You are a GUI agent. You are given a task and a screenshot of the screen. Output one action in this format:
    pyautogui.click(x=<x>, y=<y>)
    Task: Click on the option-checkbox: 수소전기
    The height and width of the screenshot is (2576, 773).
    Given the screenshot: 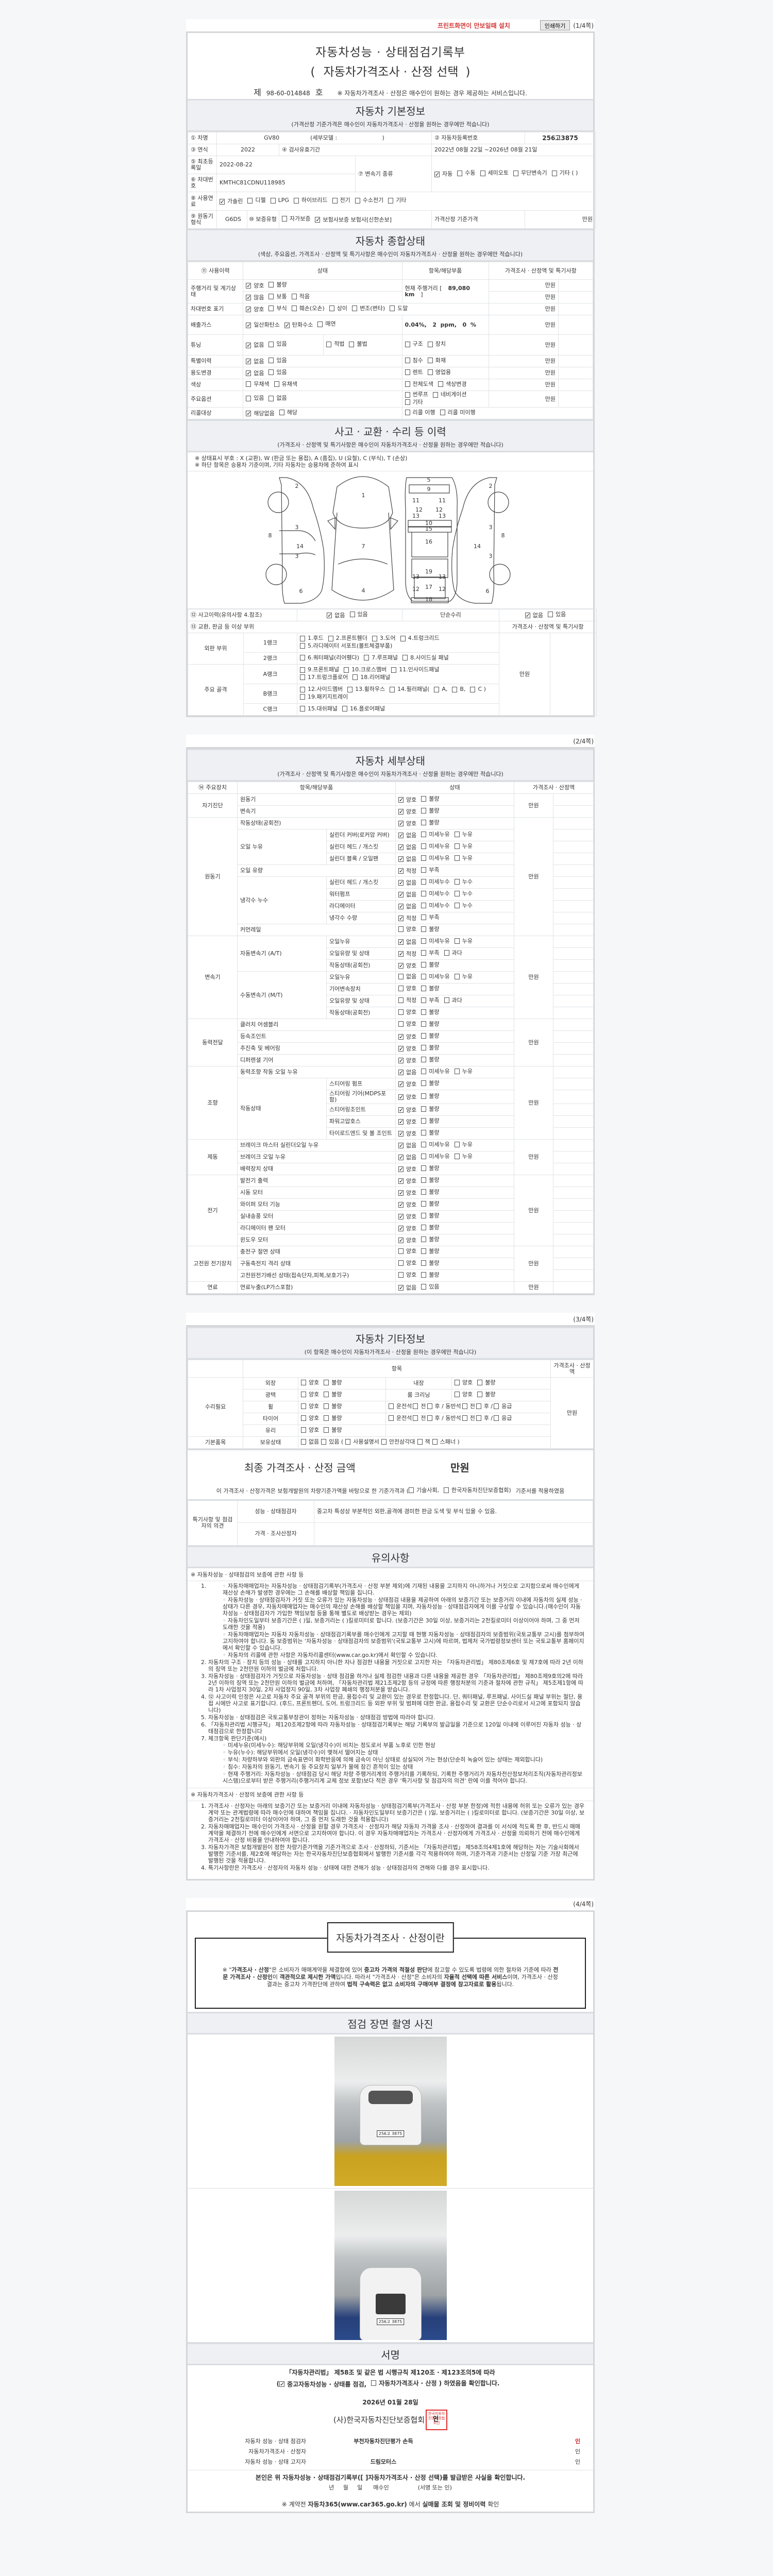 What is the action you would take?
    pyautogui.click(x=369, y=200)
    